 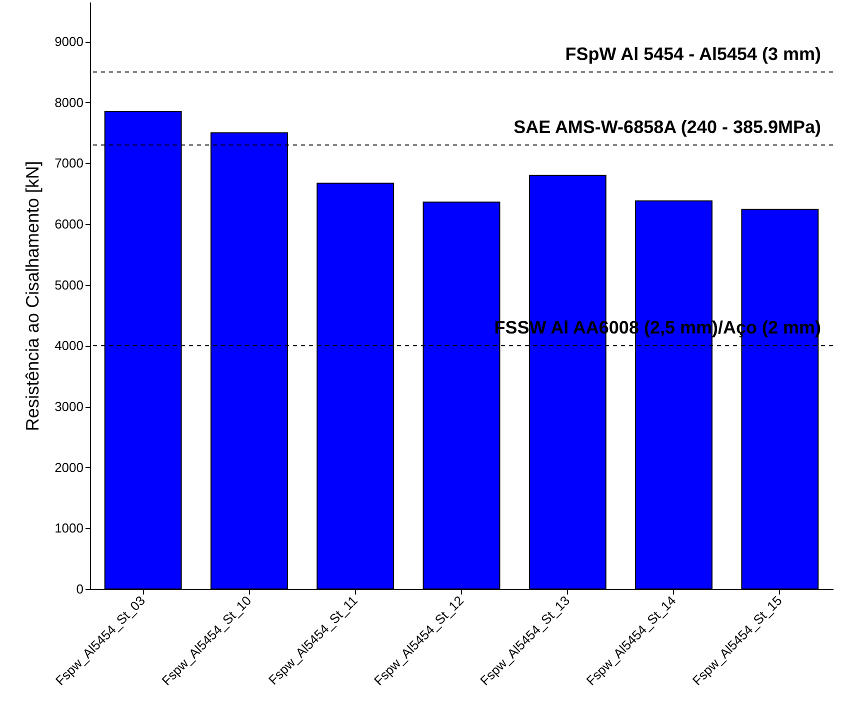 I want to click on y-tick-label: 7000, so click(x=69, y=163).